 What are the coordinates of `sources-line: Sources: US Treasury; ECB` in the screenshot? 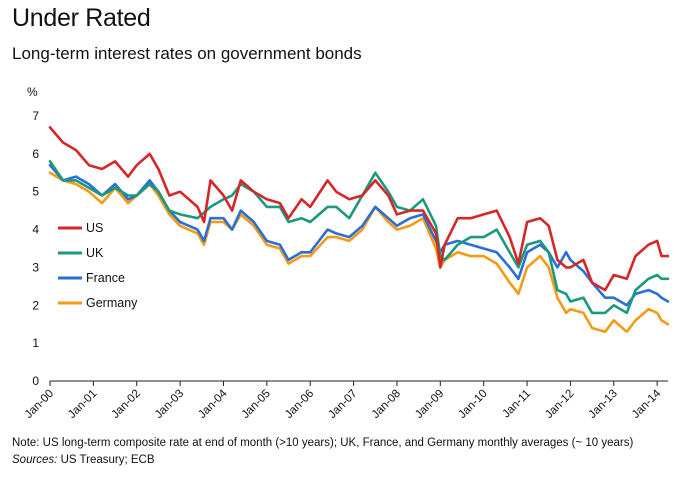 It's located at (83, 460).